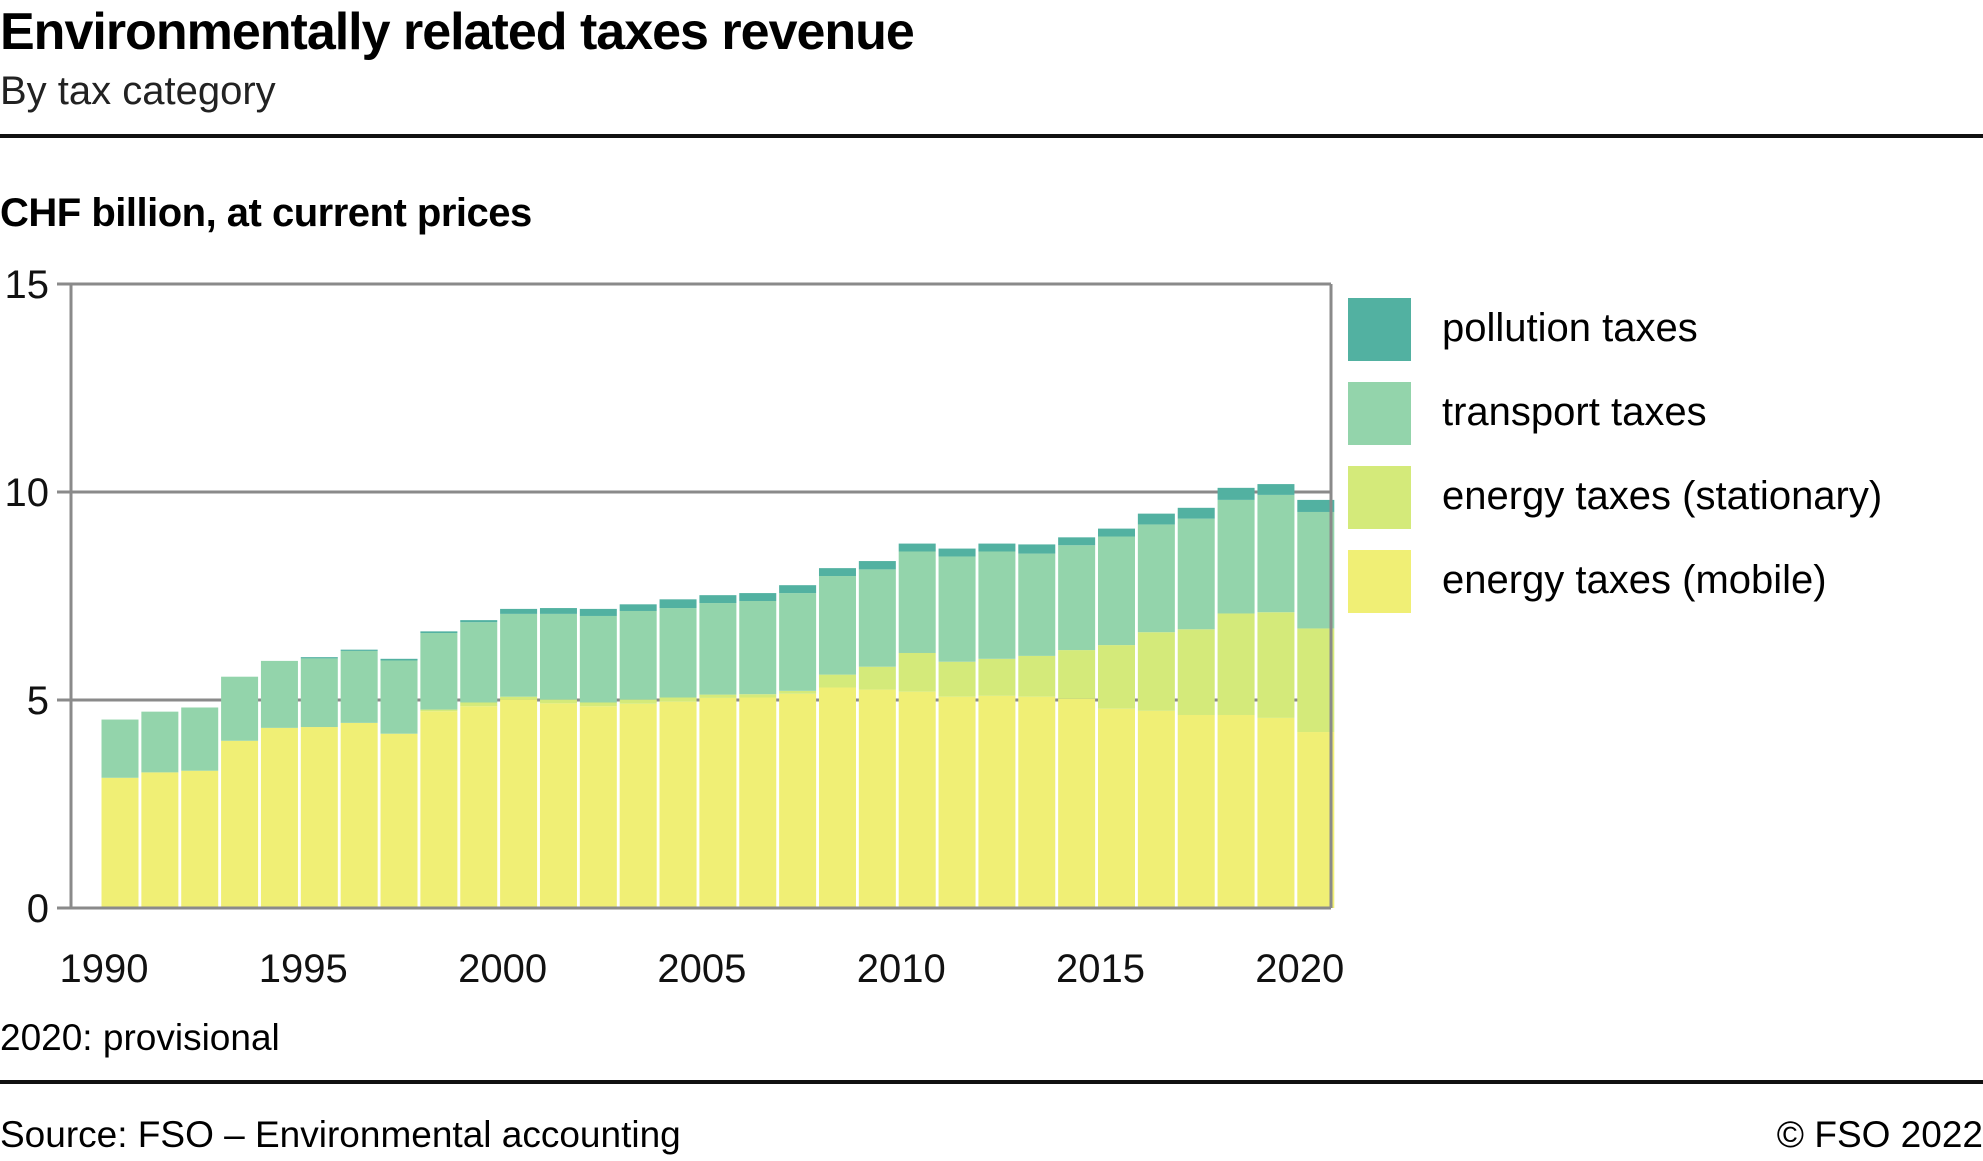 The height and width of the screenshot is (1161, 1983). What do you see at coordinates (991, 1082) in the screenshot?
I see `footer-divider` at bounding box center [991, 1082].